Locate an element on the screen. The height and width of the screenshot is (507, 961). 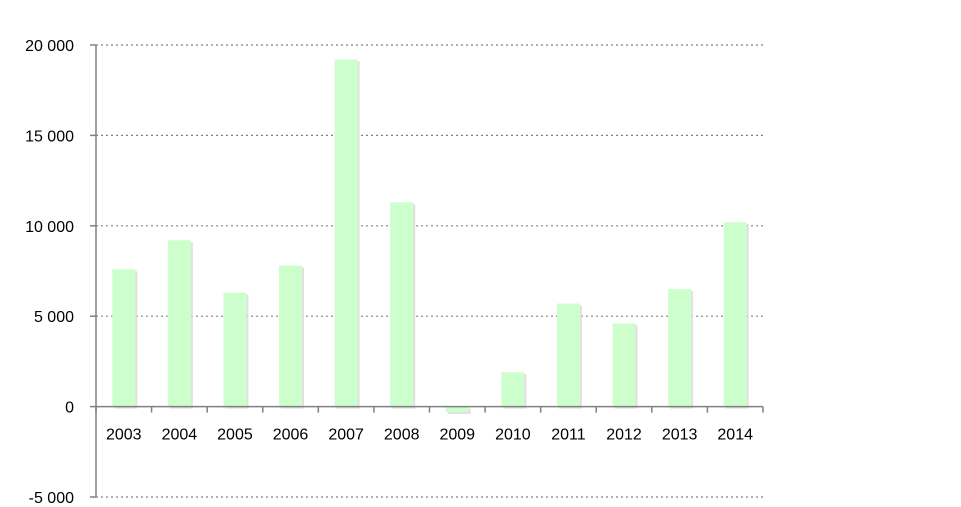
x-tick-label: 2012 is located at coordinates (624, 435).